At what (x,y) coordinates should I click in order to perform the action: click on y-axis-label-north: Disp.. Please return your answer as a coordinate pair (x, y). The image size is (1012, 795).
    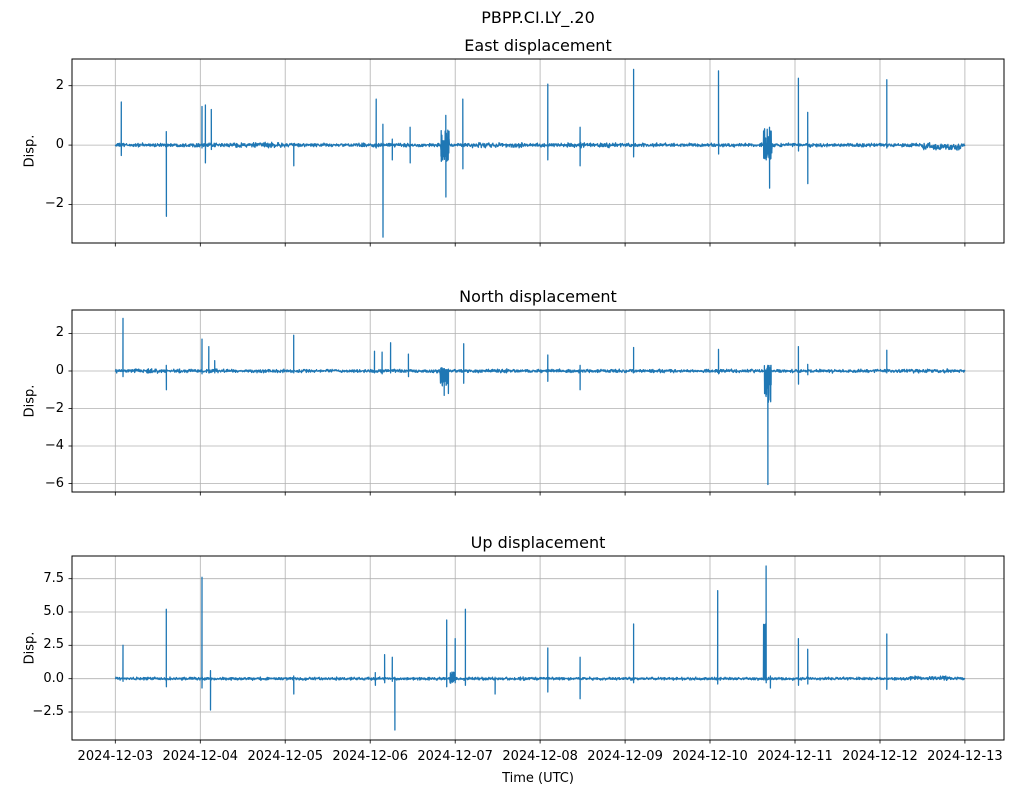
    Looking at the image, I should click on (30, 401).